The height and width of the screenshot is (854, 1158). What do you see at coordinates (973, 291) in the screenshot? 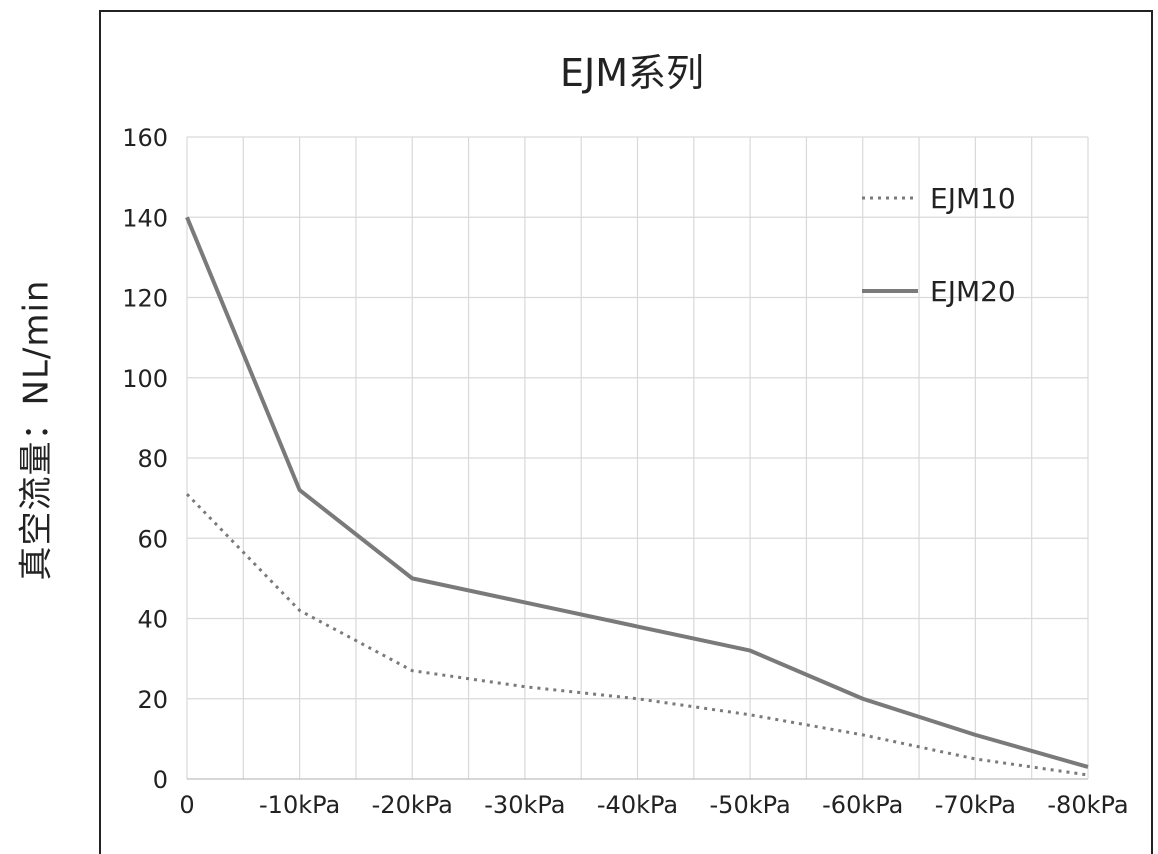
I see `legend-label-ejm20: EJM20` at bounding box center [973, 291].